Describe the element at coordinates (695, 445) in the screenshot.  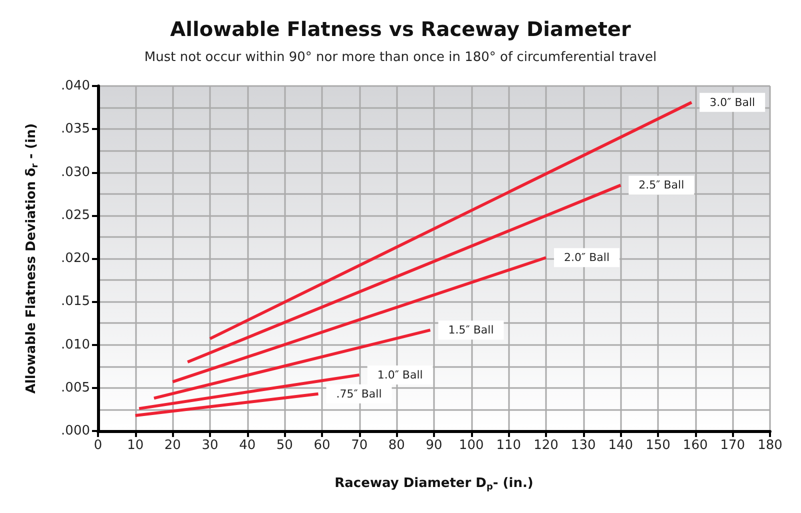
I see `x-tick-label: 160` at that location.